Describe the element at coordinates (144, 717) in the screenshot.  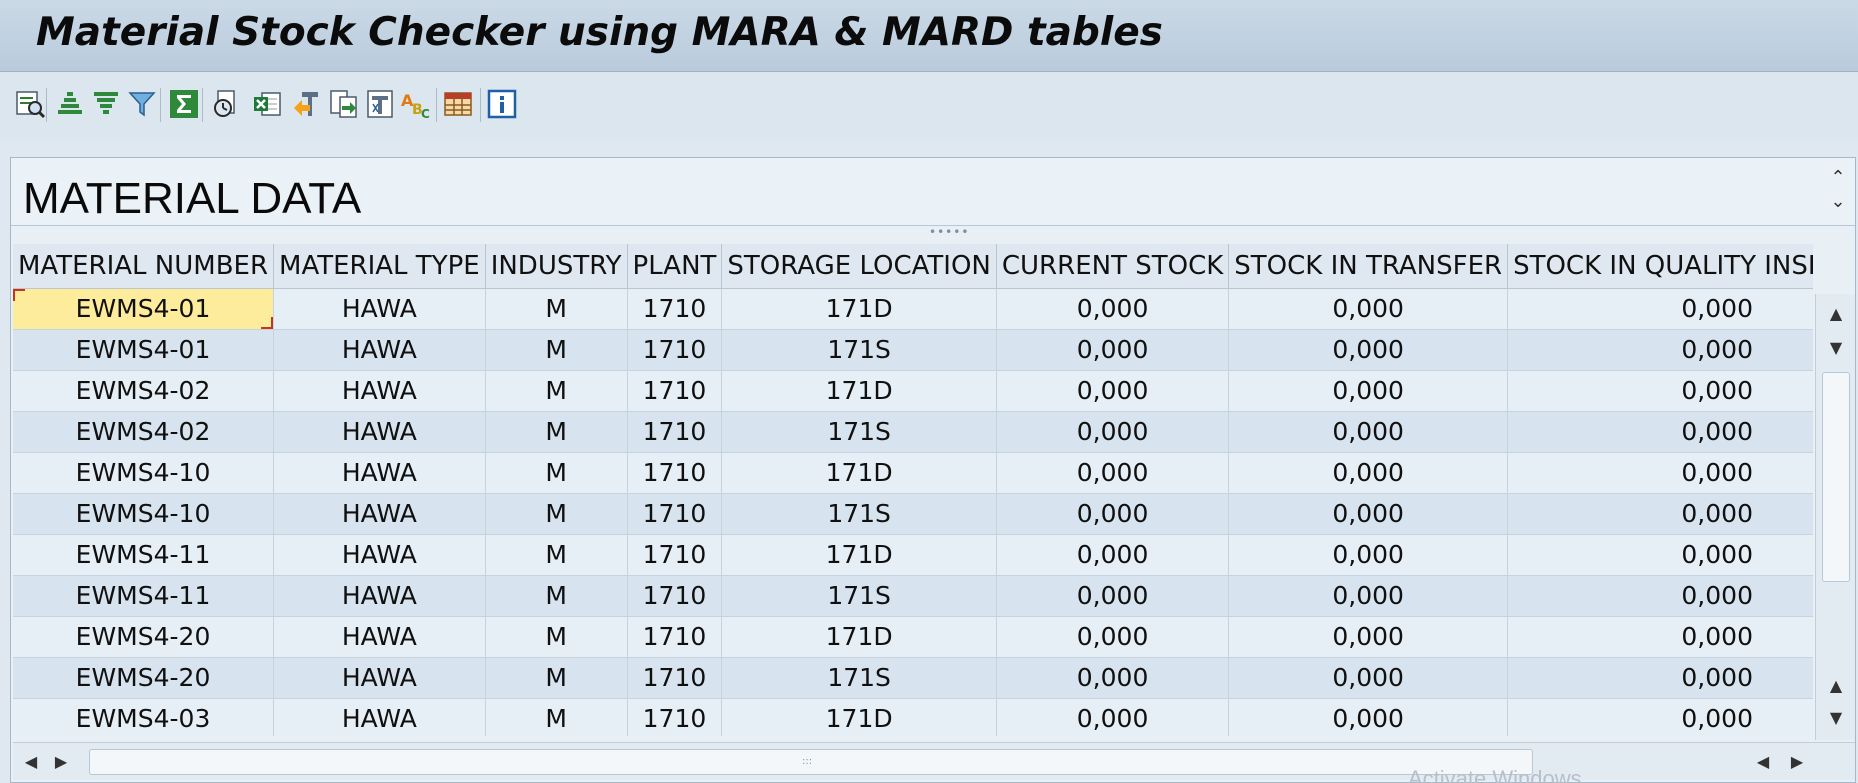
I see `material-number-cell: EWMS4-03` at that location.